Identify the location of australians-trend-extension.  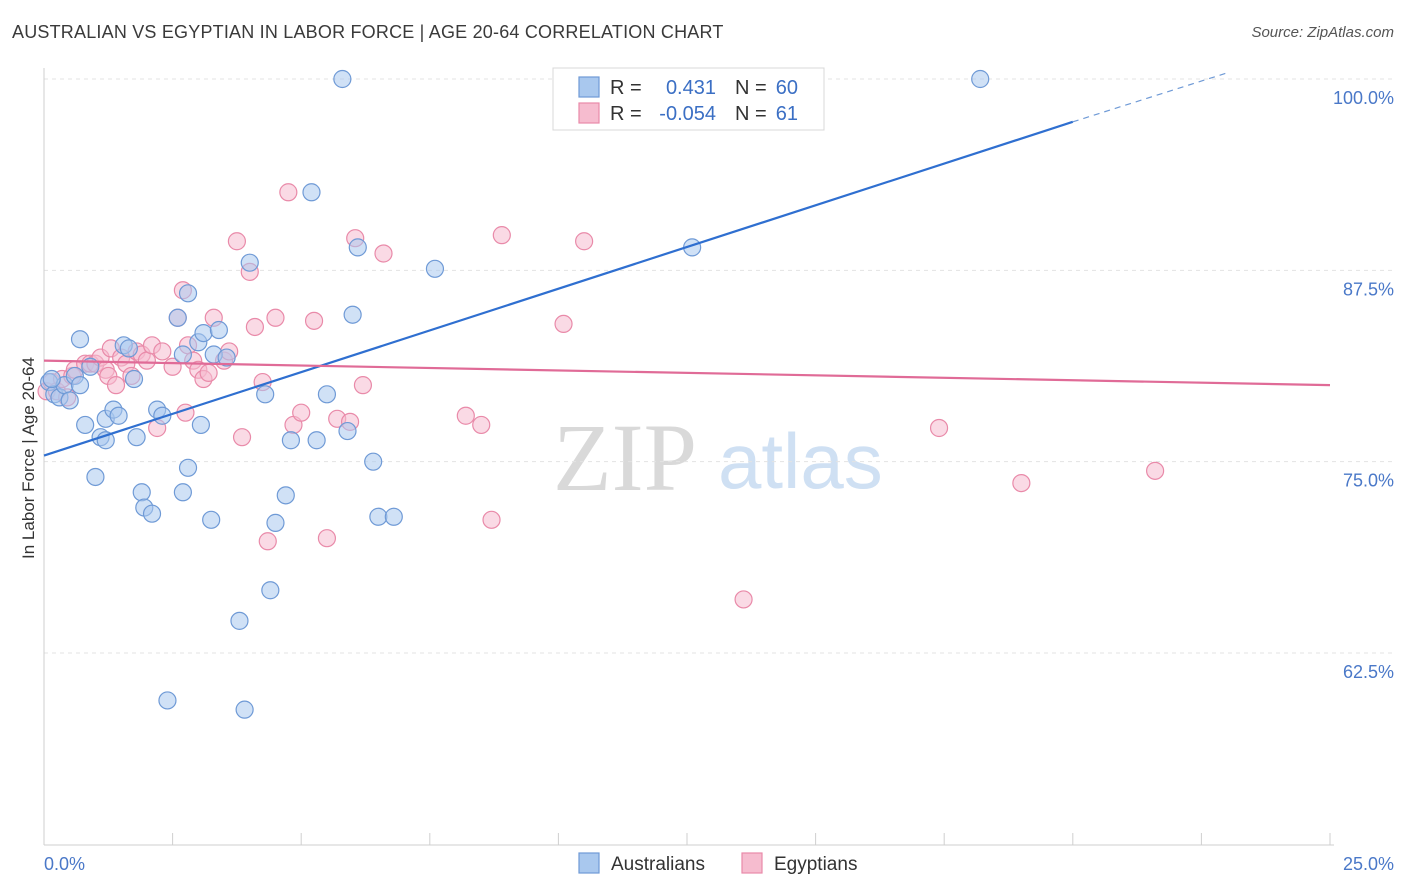
(1150, 97).